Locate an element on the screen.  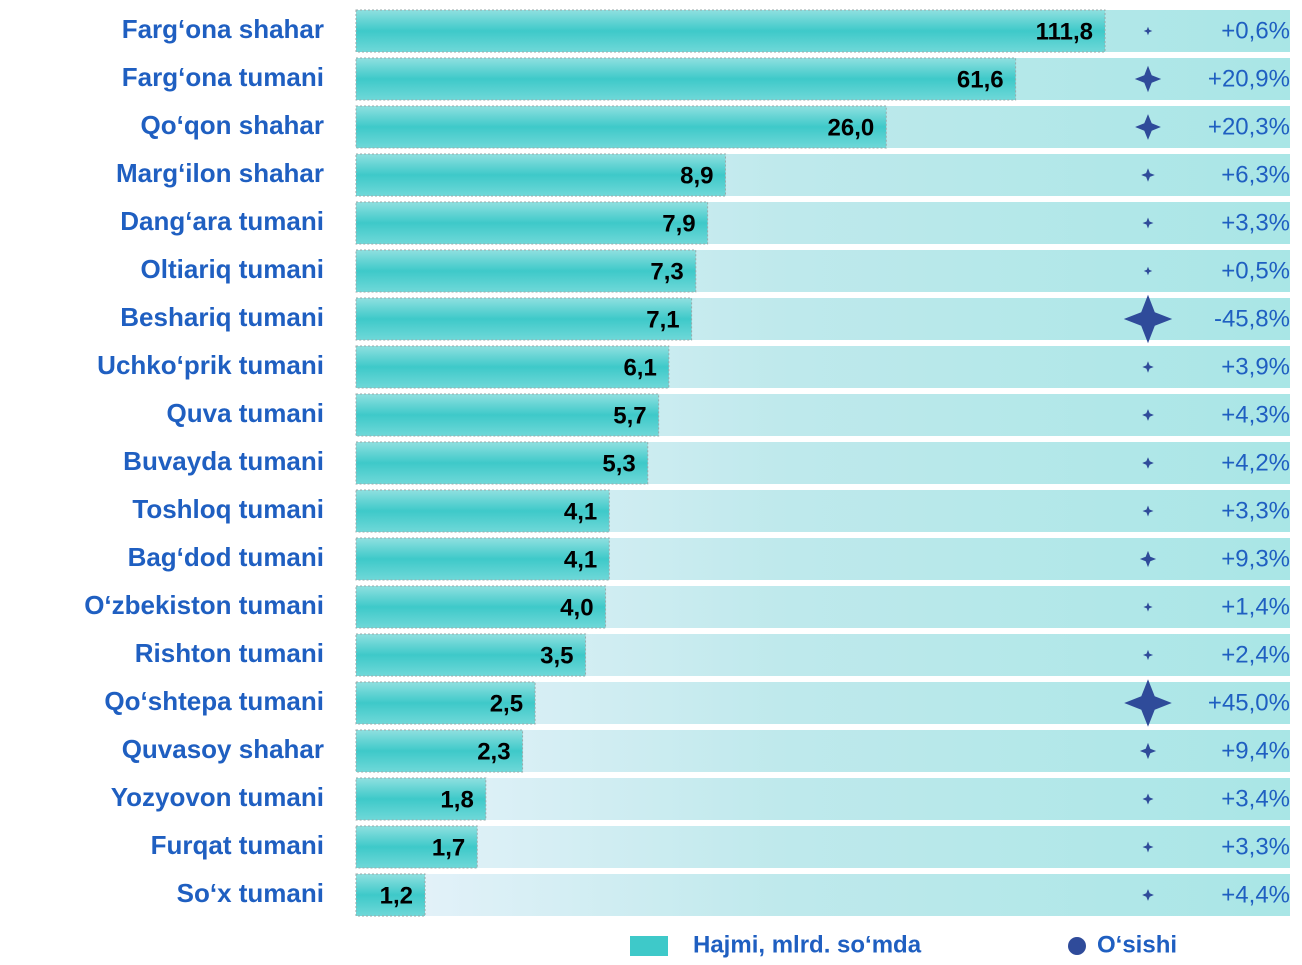
growth-label: +3,4% is located at coordinates (1255, 798).